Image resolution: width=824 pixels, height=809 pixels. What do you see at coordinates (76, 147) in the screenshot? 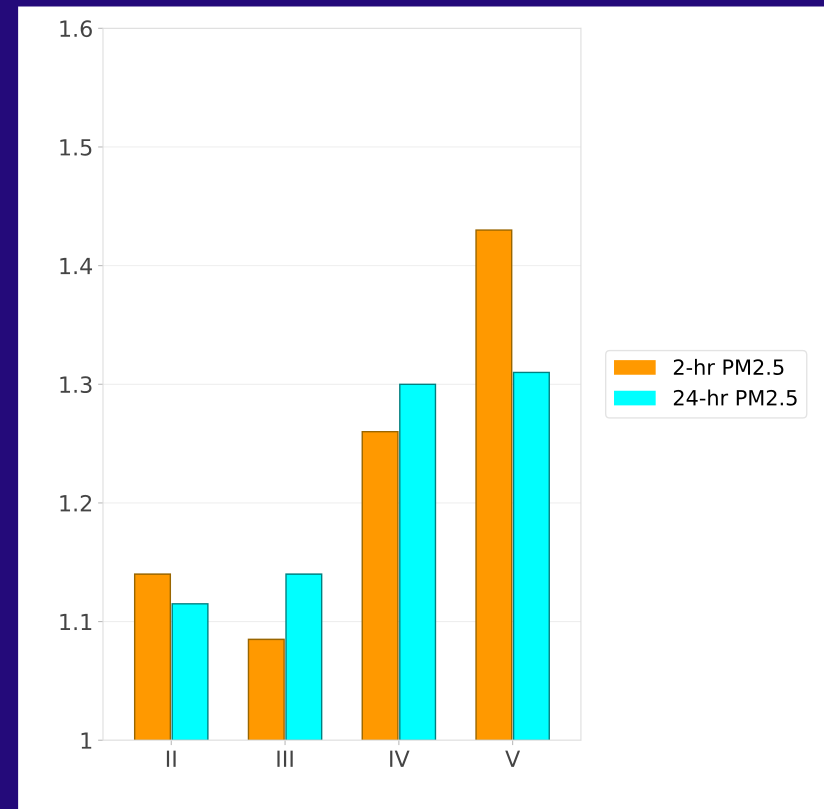
I see `y-tick-label: 1.5` at bounding box center [76, 147].